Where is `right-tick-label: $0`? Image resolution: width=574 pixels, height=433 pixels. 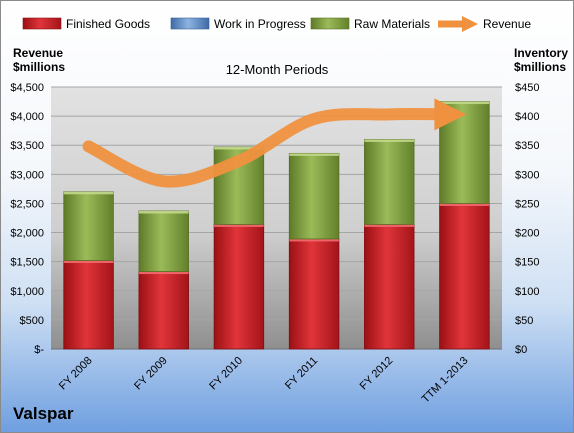 right-tick-label: $0 is located at coordinates (521, 350).